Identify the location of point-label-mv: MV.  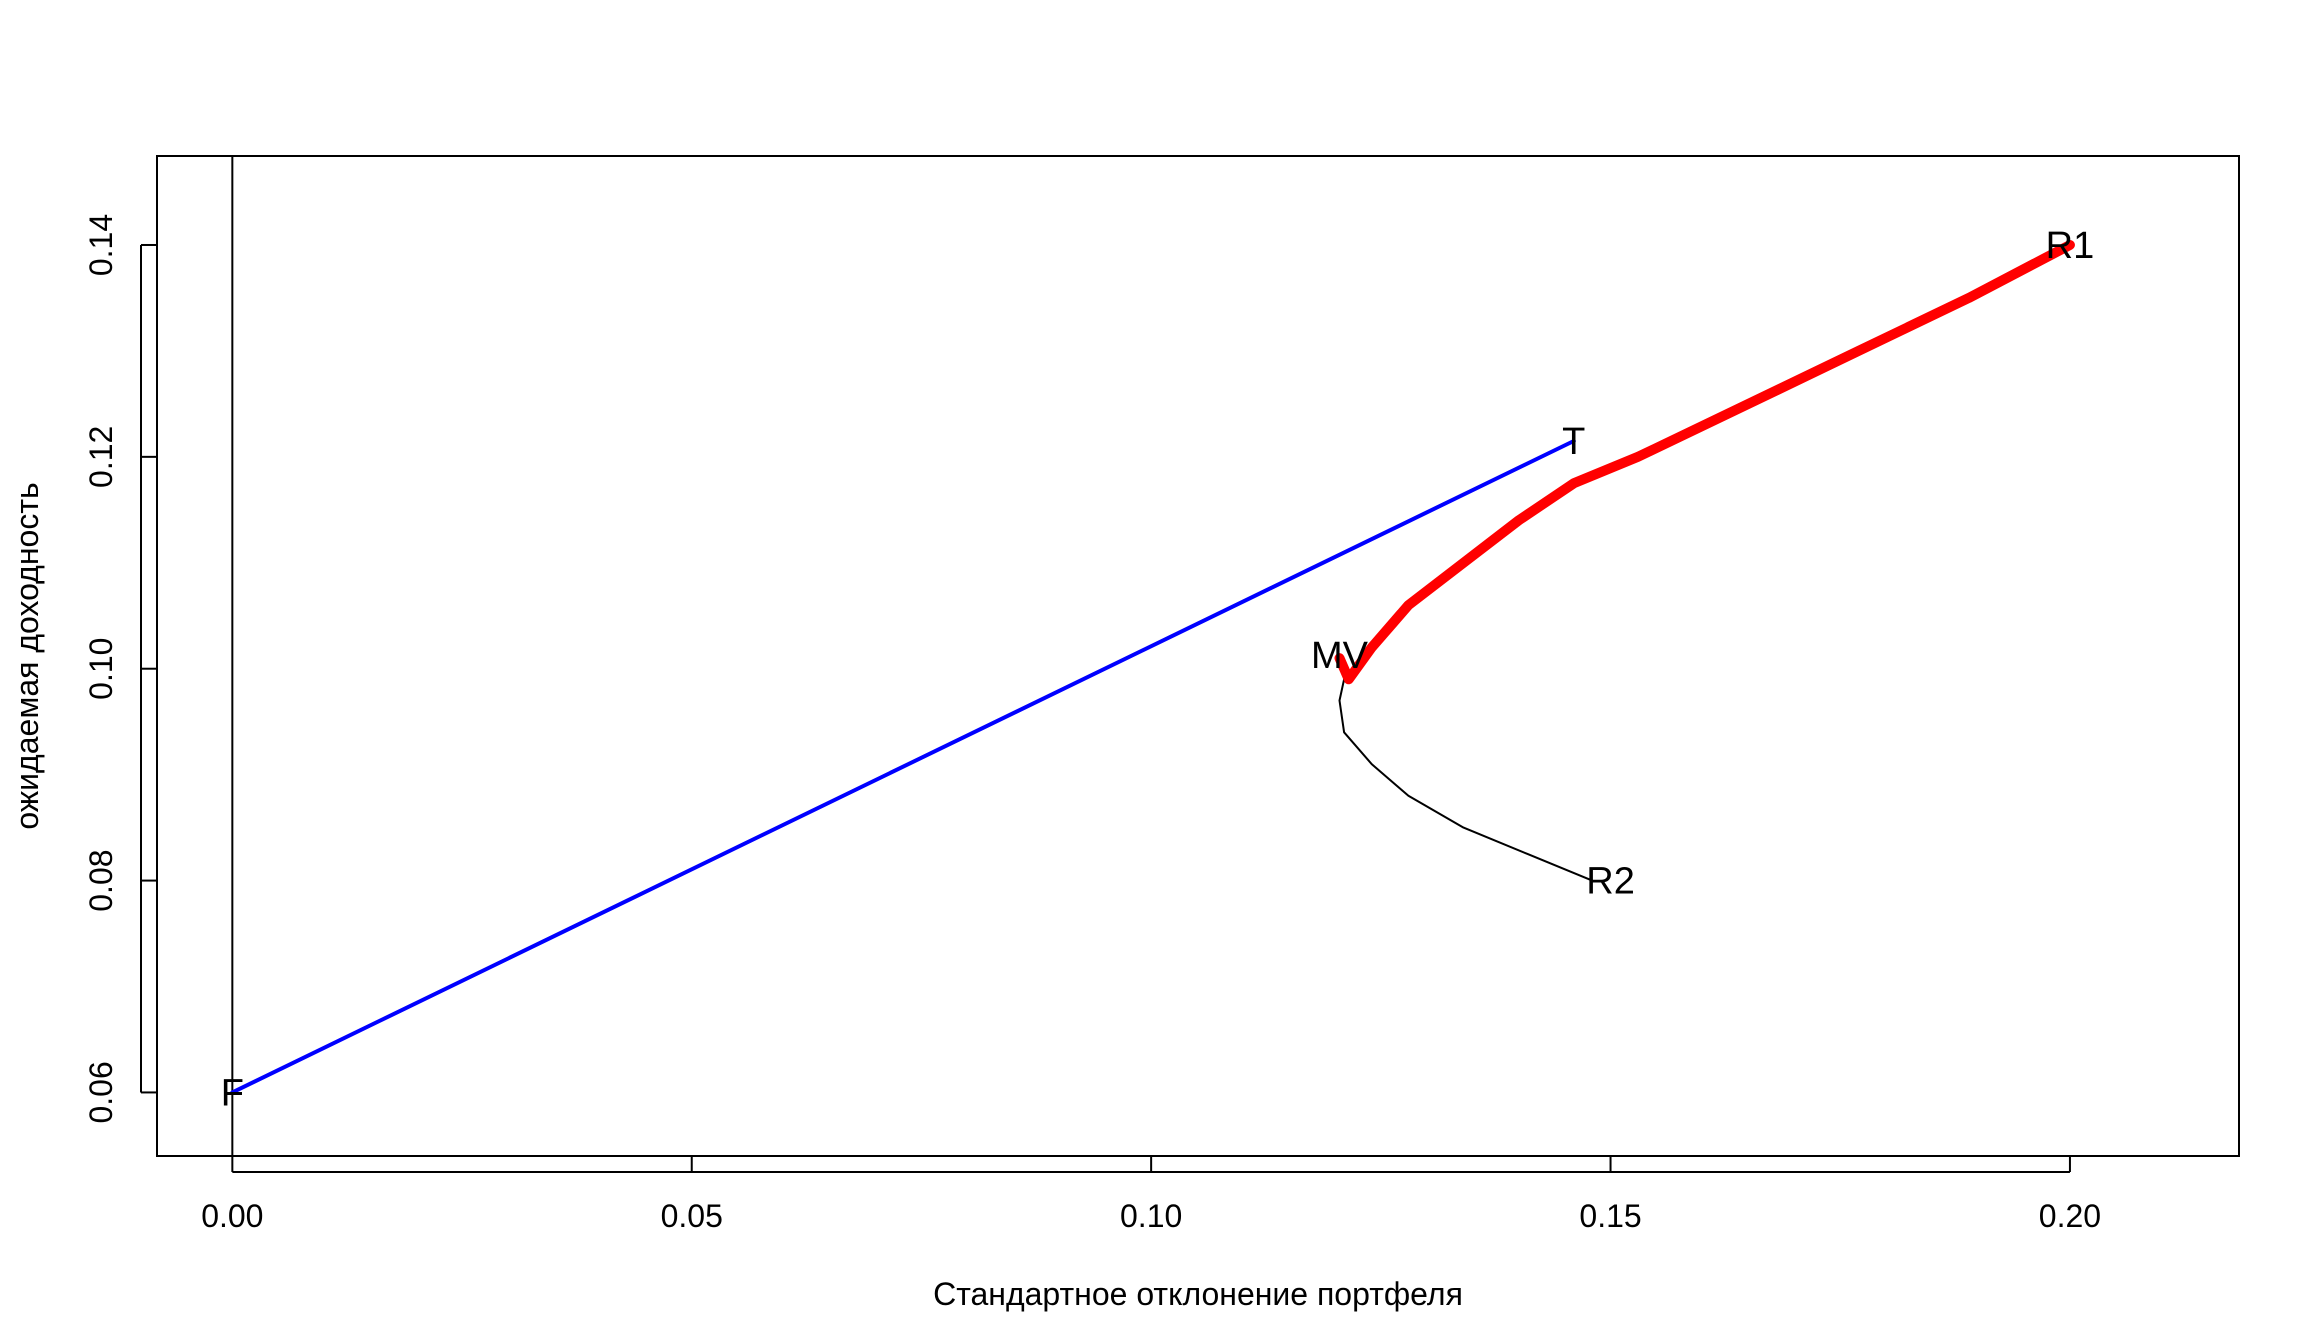
(1340, 656).